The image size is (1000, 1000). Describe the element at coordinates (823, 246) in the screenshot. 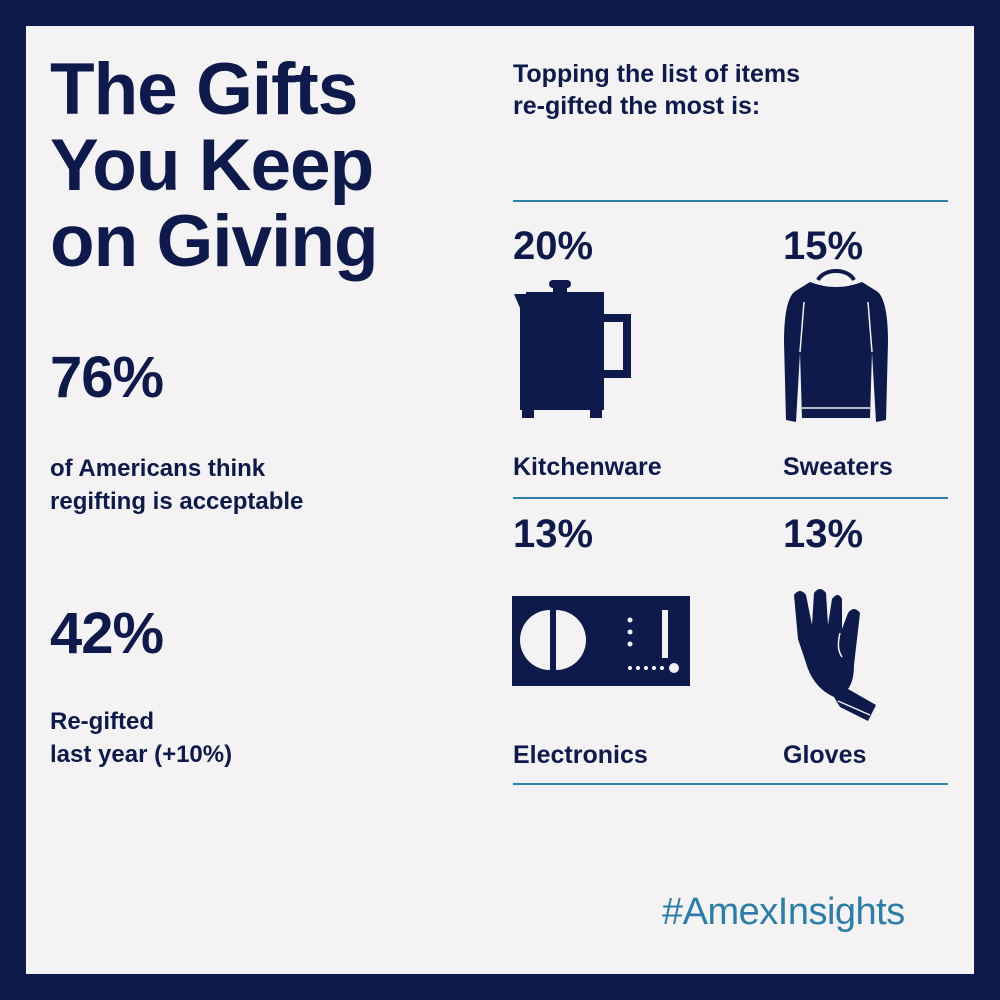

I see `item-percent-sweaters: 15%` at that location.